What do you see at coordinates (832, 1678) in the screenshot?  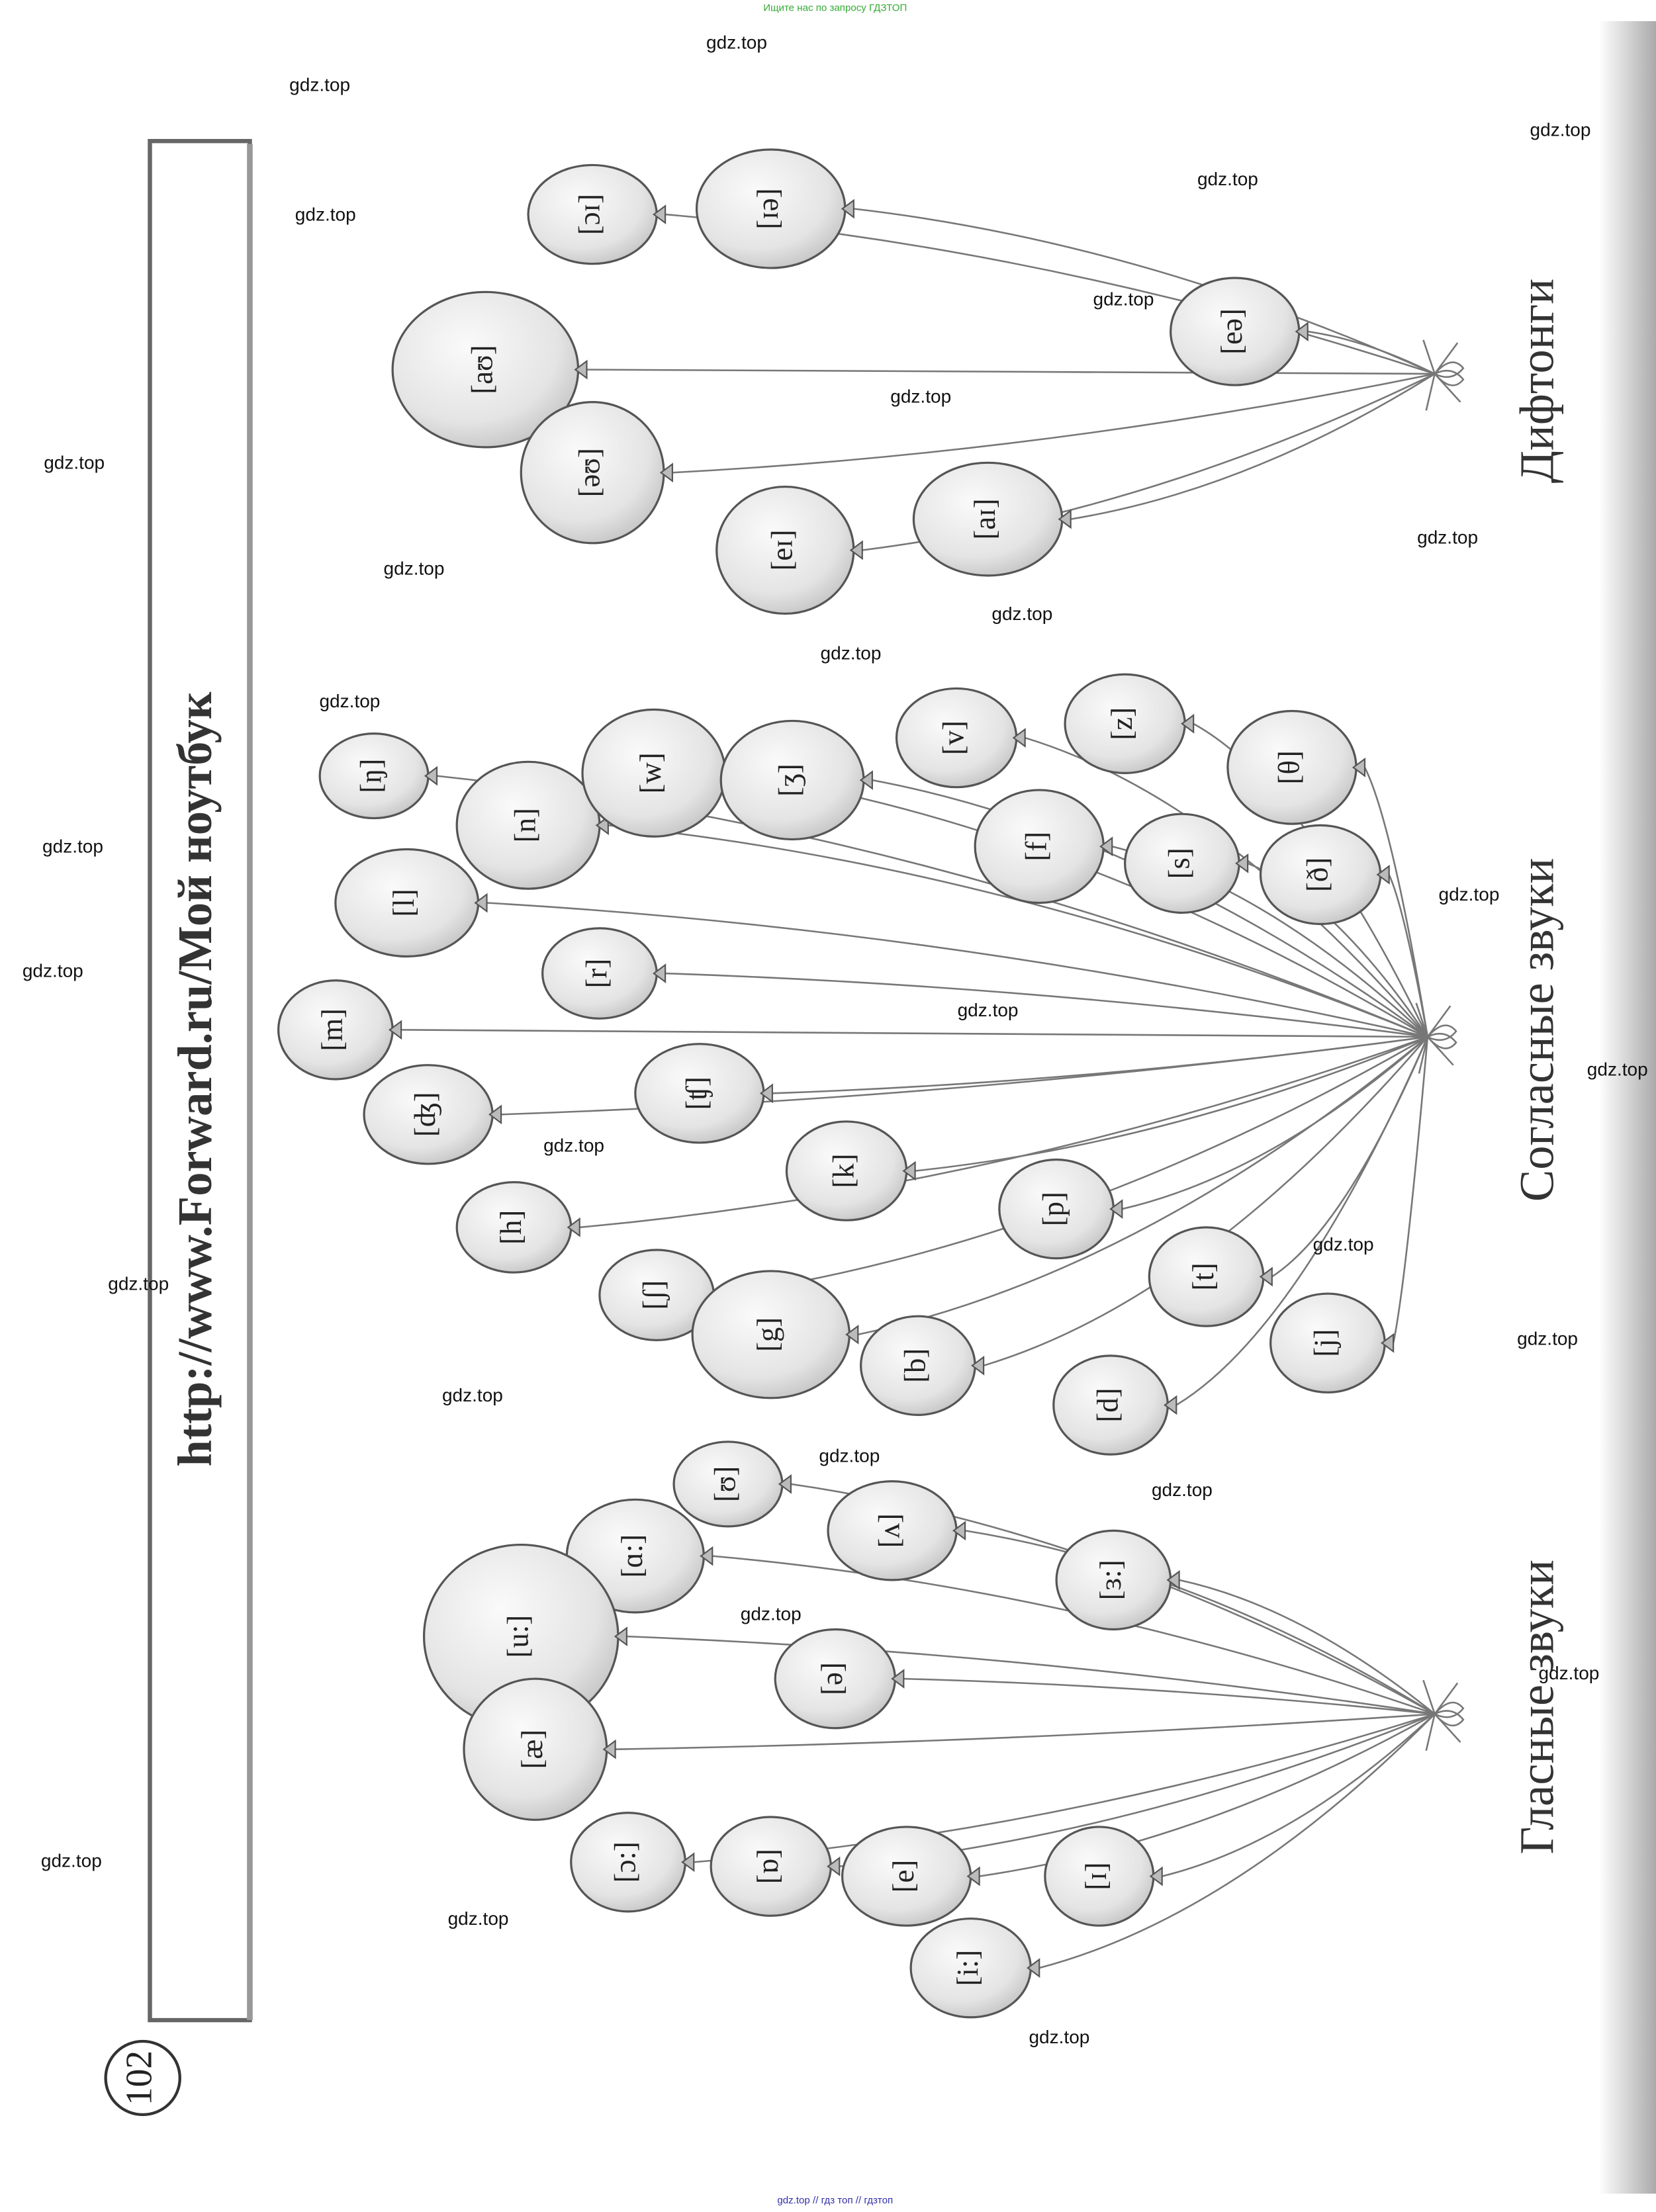 I see `balloon-label: [ə]` at bounding box center [832, 1678].